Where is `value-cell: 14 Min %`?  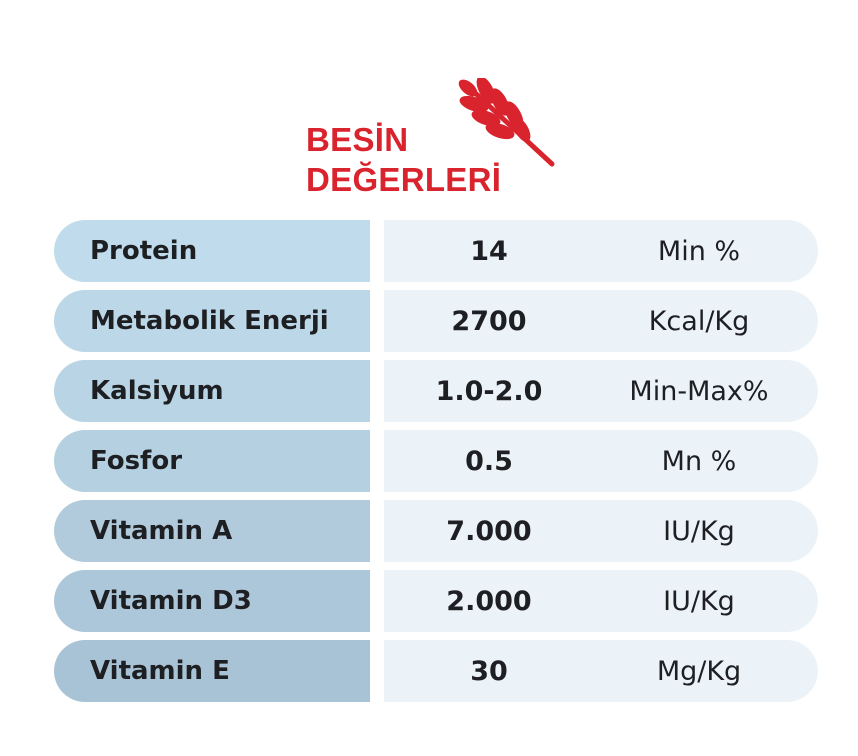 value-cell: 14 Min % is located at coordinates (601, 251).